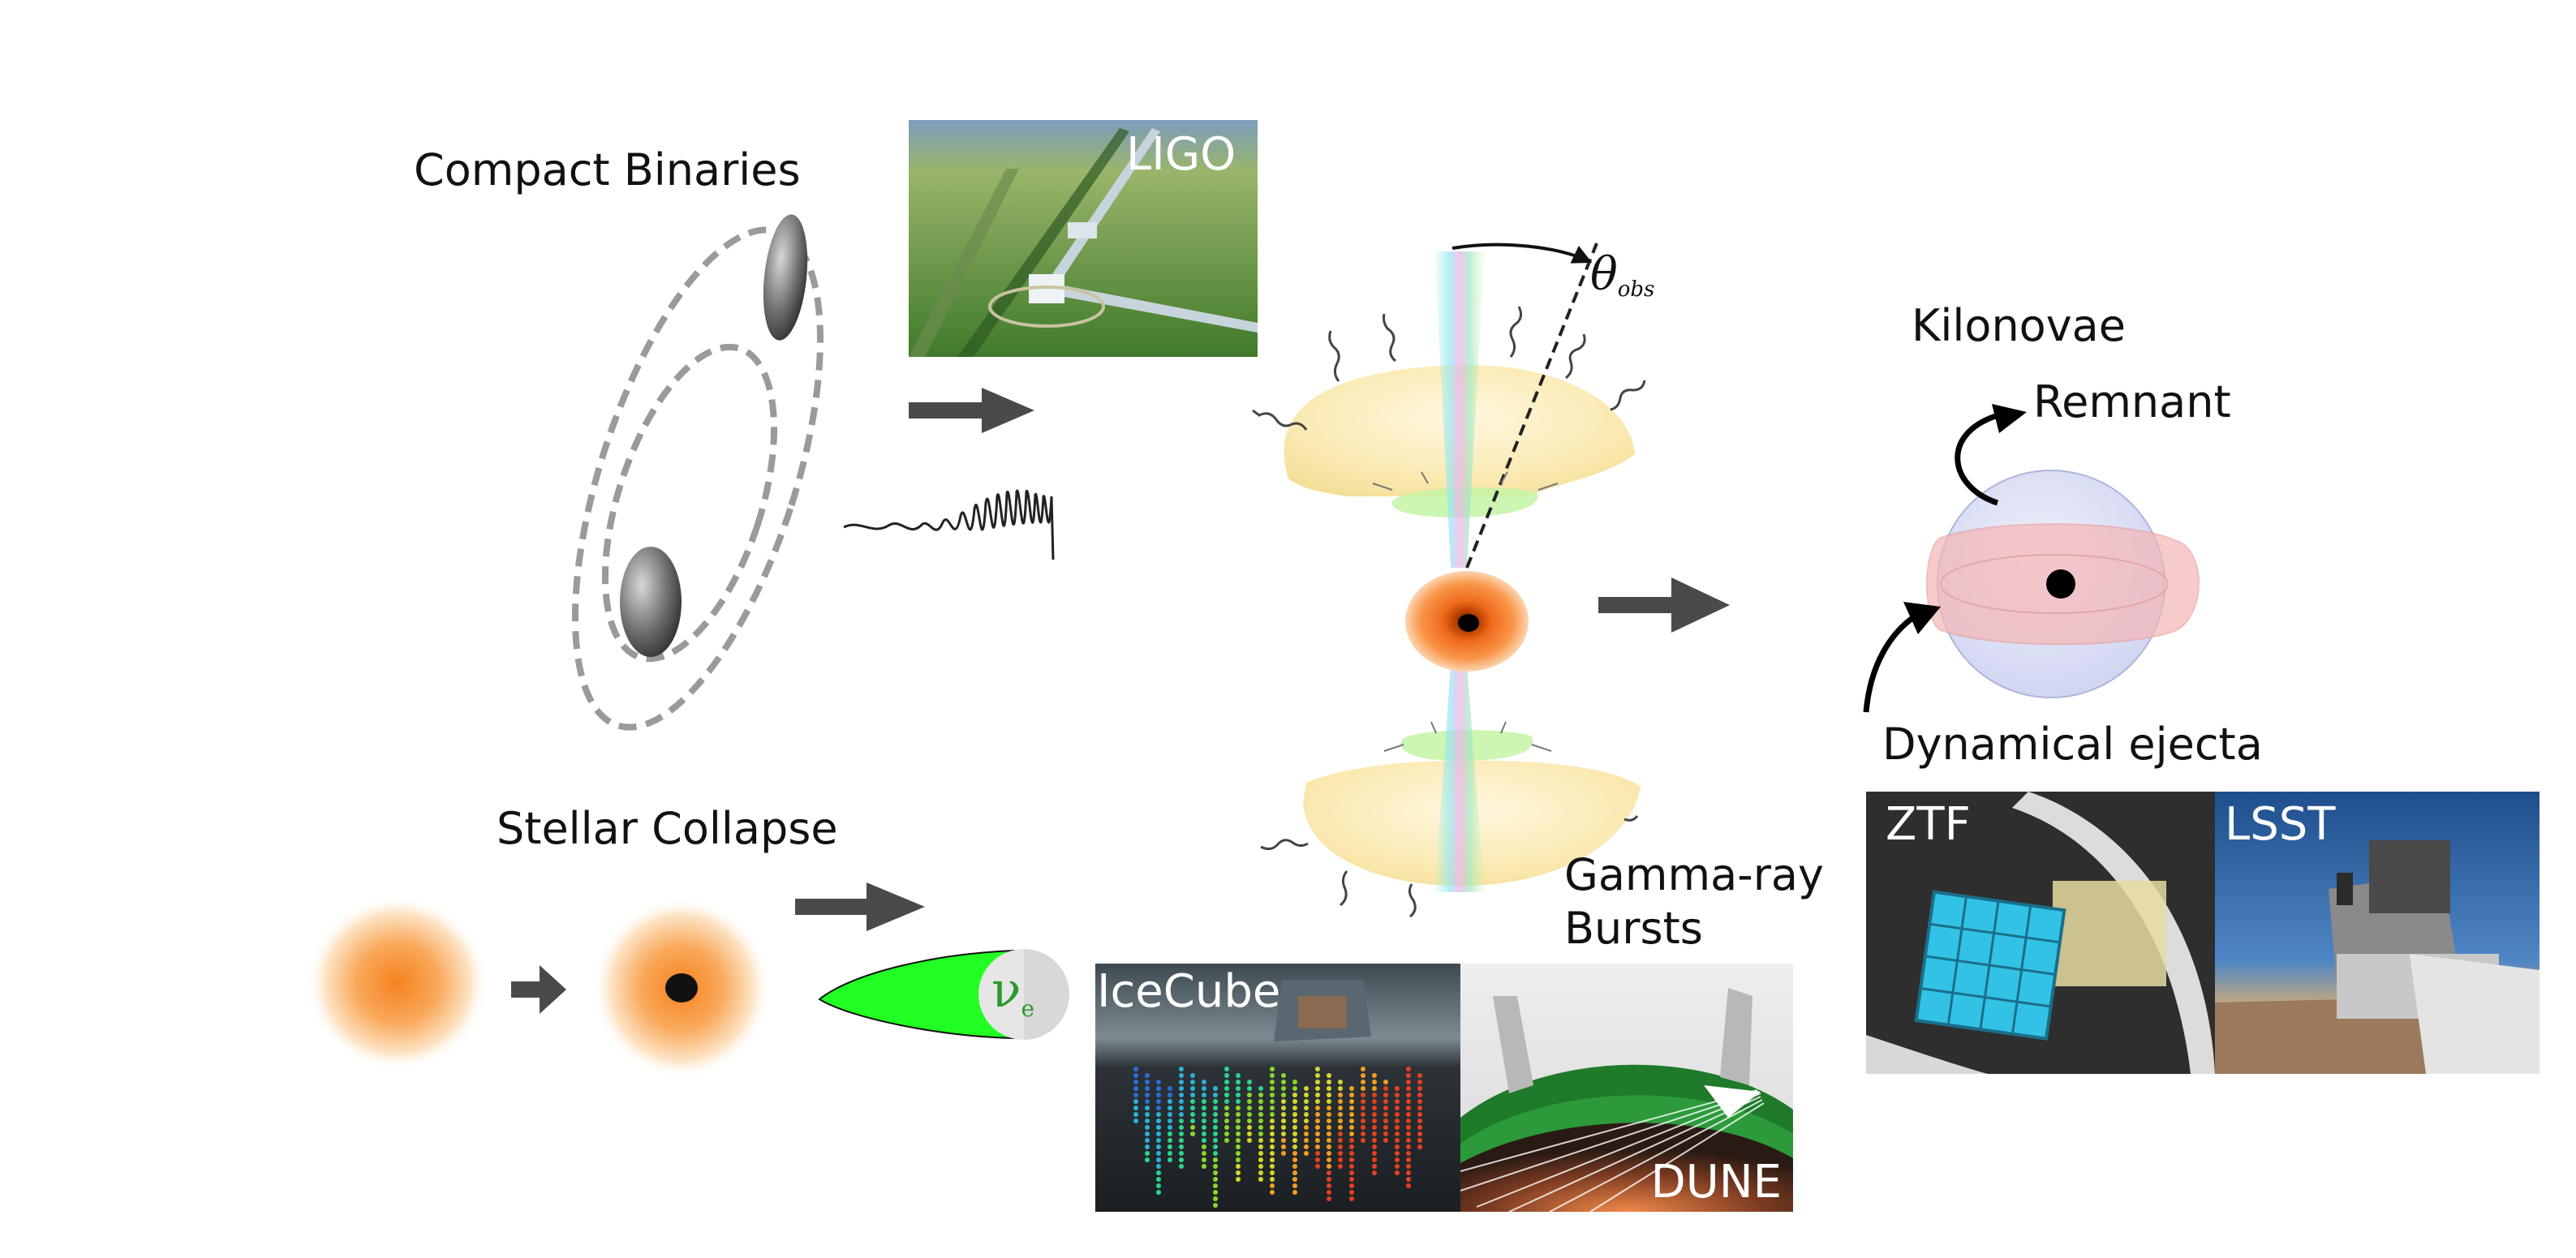  I want to click on outer-orbit, so click(697, 479).